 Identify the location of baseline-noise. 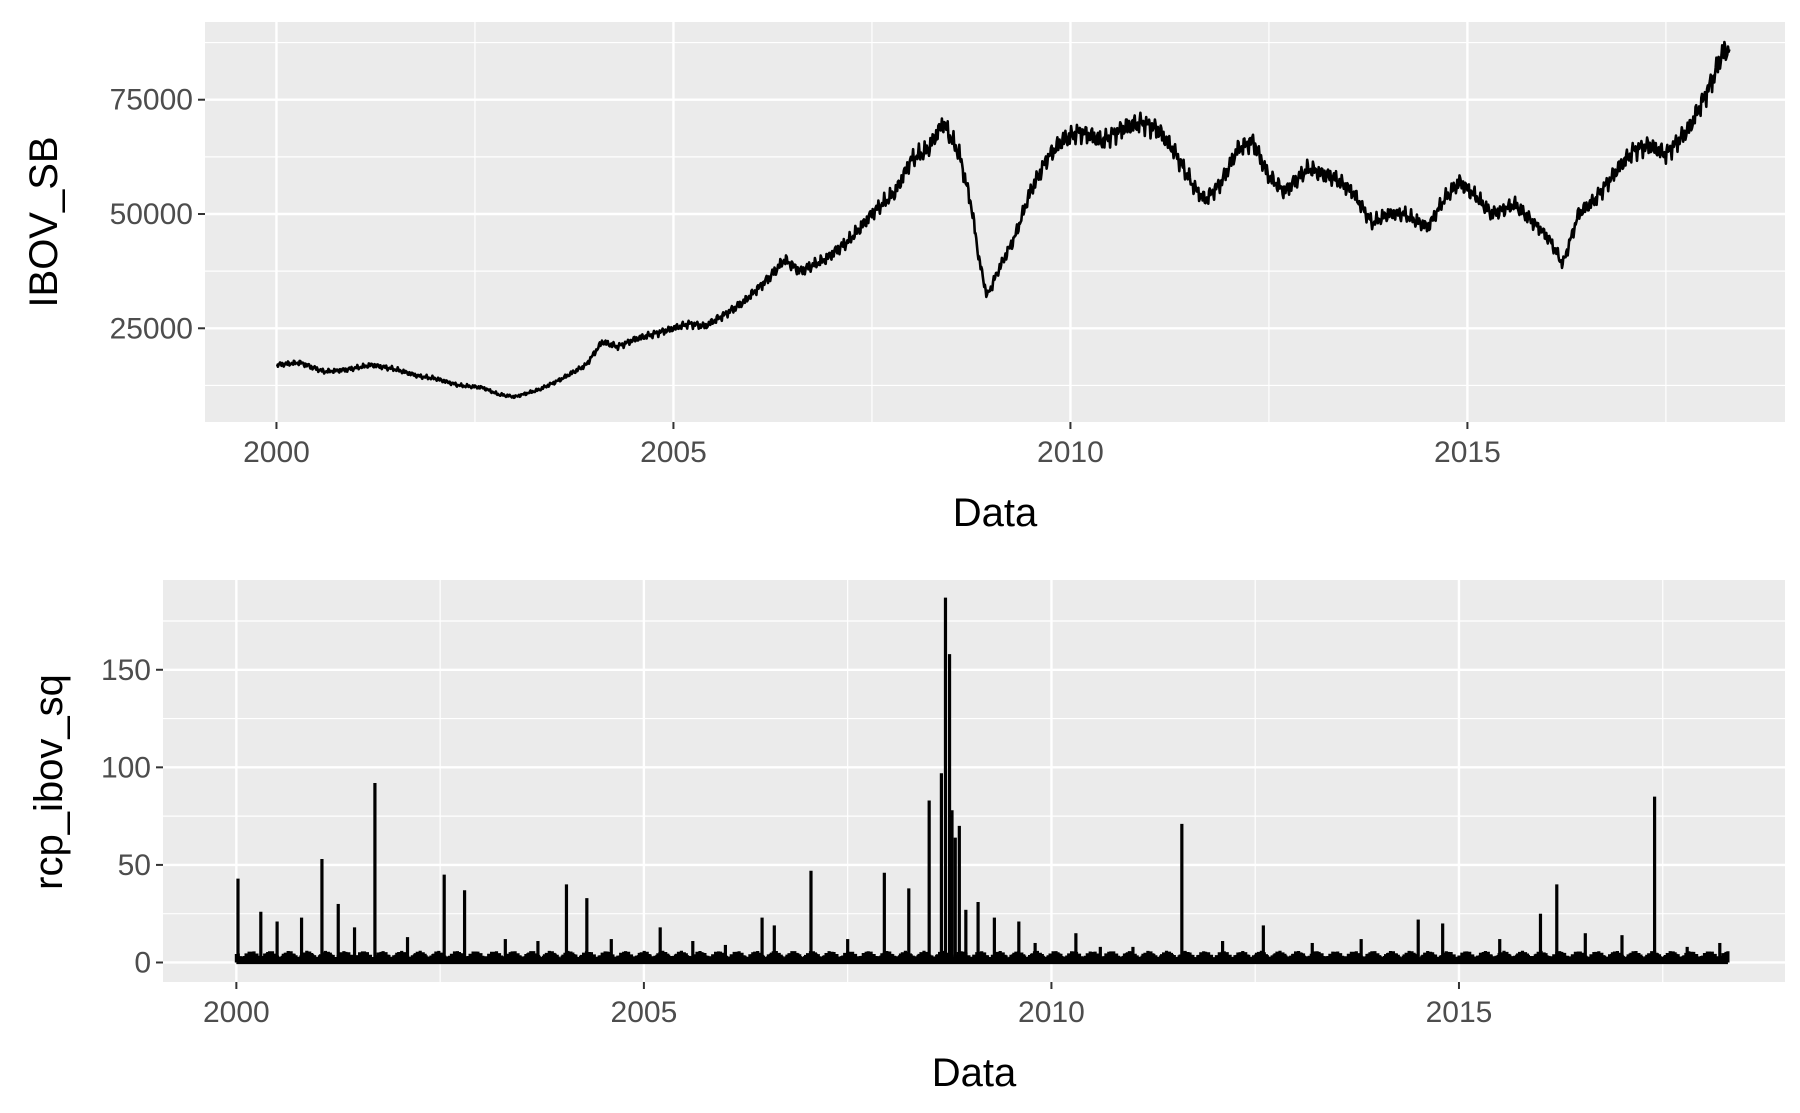
(982, 956).